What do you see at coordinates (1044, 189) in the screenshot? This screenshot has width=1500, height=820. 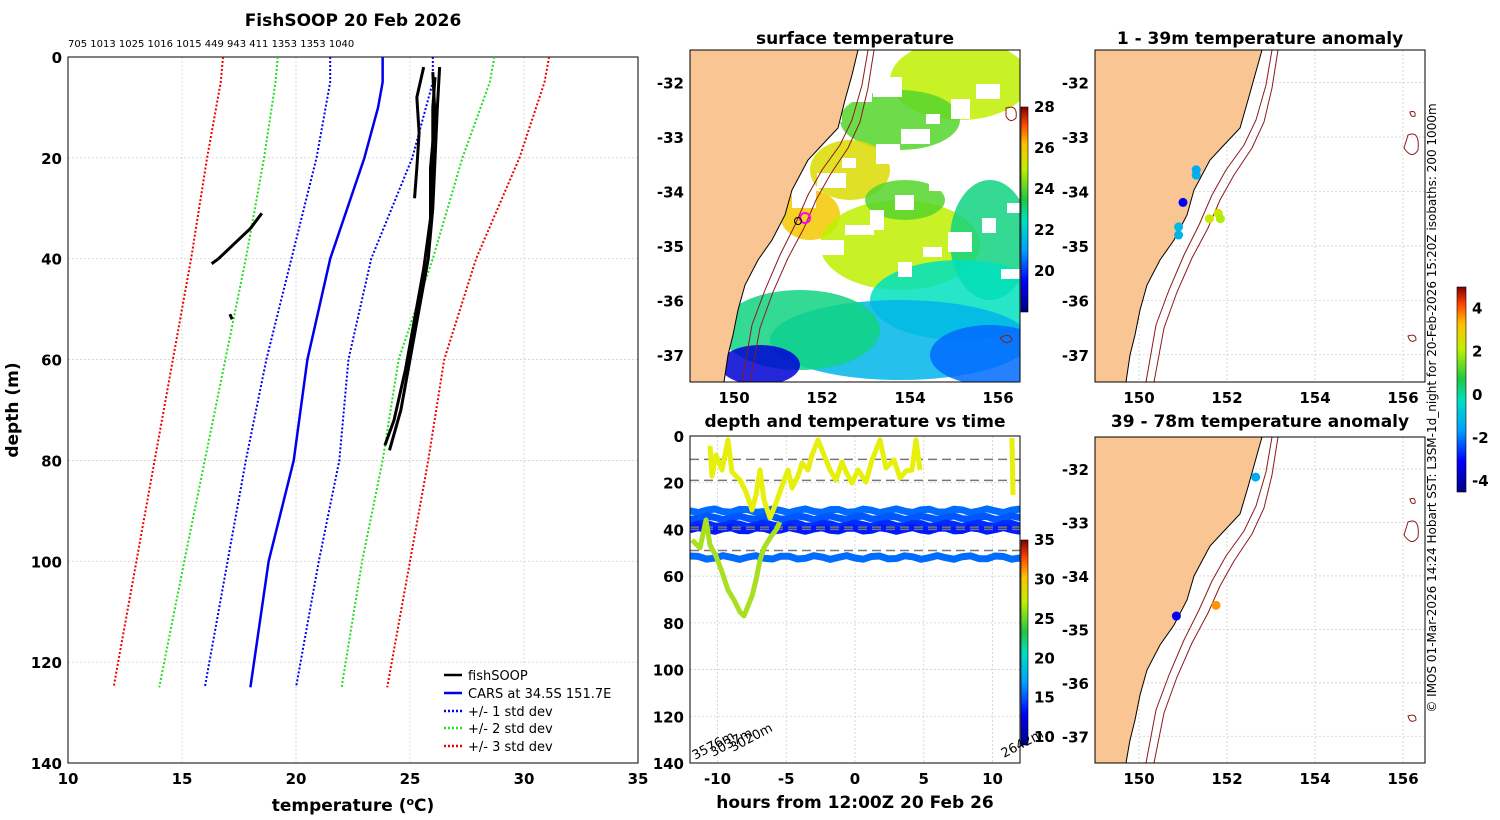 I see `surface-colorbar-ticks: 20 22 24 26 28` at bounding box center [1044, 189].